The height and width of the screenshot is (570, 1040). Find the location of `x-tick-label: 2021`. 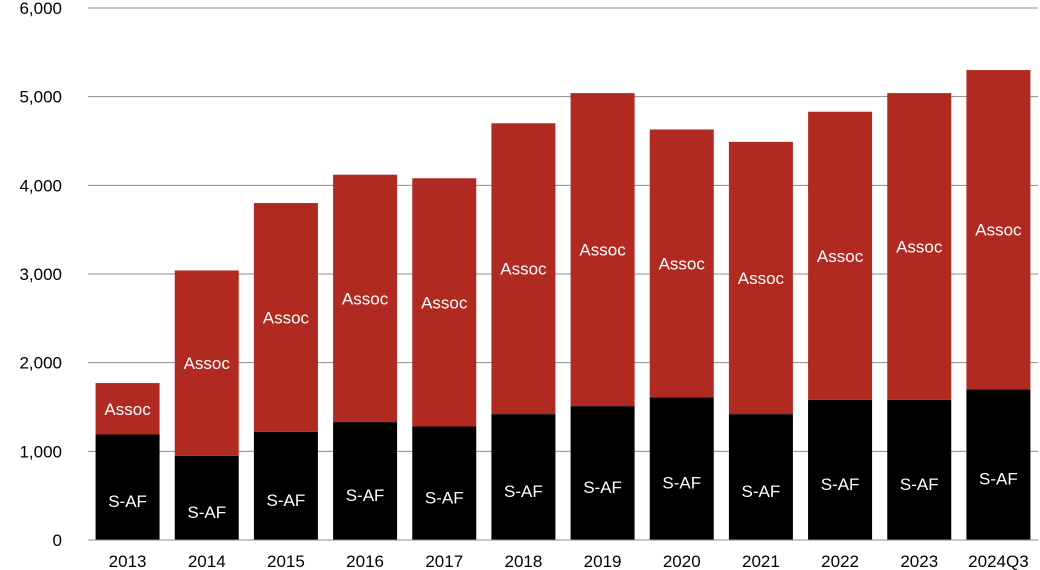

x-tick-label: 2021 is located at coordinates (761, 561).